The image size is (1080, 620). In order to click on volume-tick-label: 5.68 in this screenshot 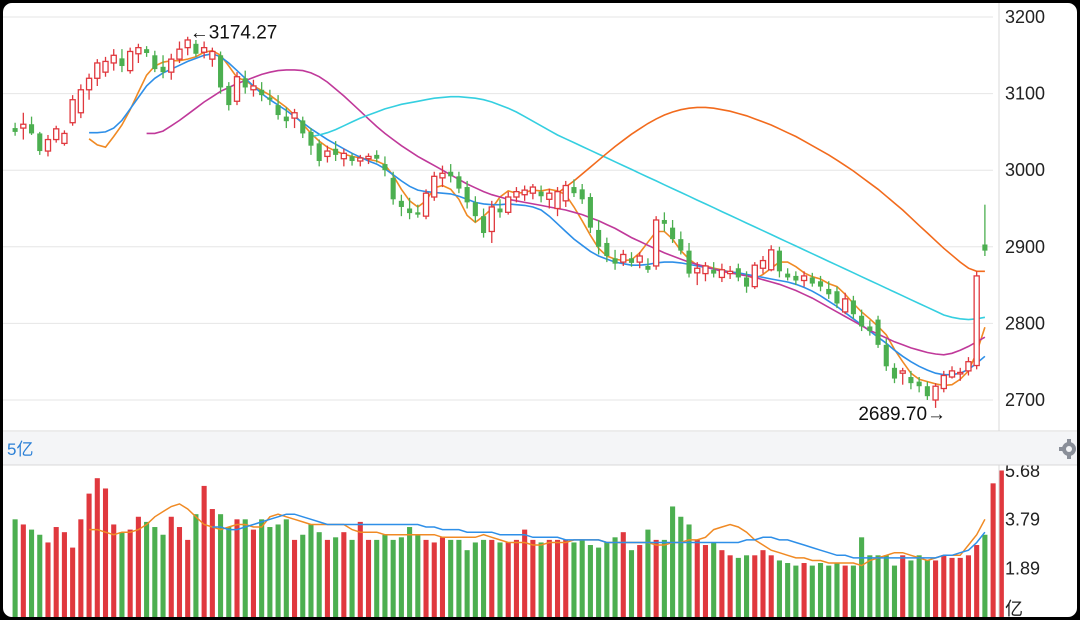, I will do `click(1022, 471)`.